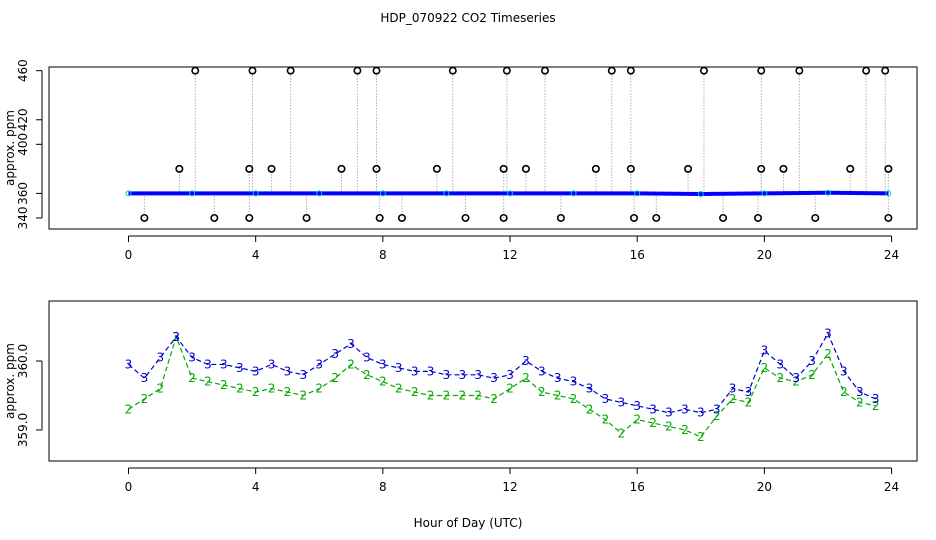 This screenshot has width=936, height=540. Describe the element at coordinates (512, 248) in the screenshot. I see `x-axis: 0 4 8 12 16 20 24` at that location.